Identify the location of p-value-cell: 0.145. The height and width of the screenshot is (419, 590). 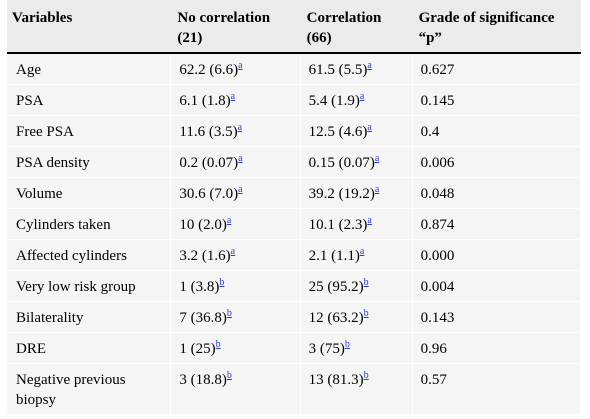
(496, 100).